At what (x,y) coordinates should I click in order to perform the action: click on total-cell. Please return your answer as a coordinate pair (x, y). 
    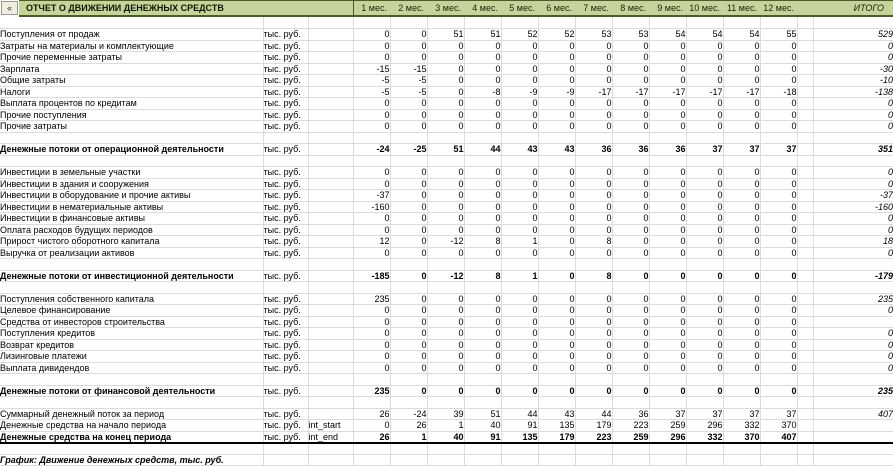
    Looking at the image, I should click on (852, 264).